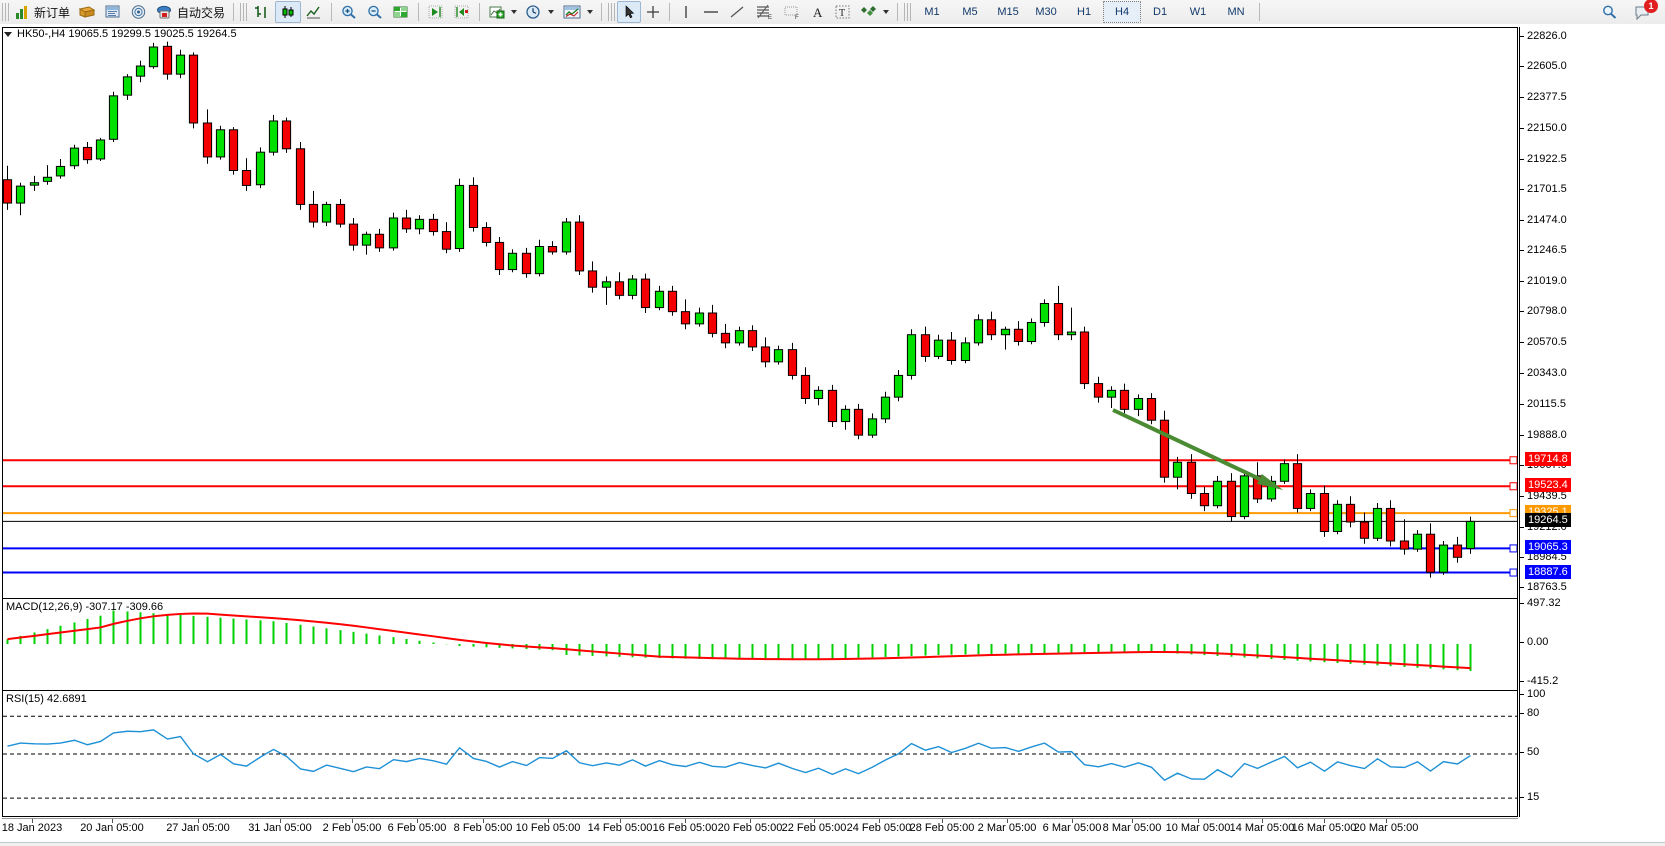 The width and height of the screenshot is (1665, 846). I want to click on text-label-icon: T, so click(842, 12).